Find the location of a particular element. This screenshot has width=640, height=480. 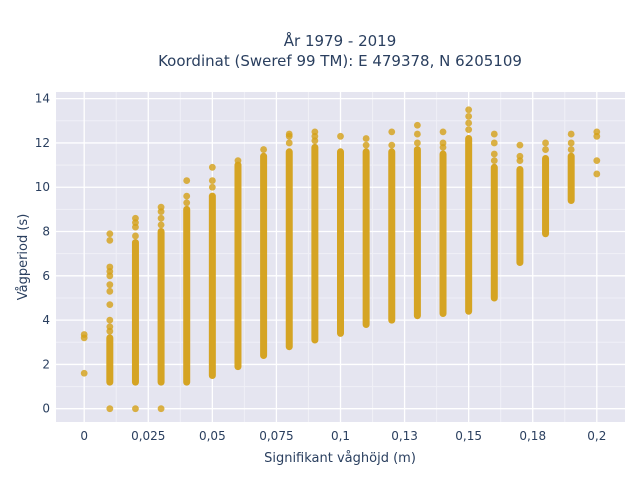

x-tick-label: 0,15 is located at coordinates (468, 436).